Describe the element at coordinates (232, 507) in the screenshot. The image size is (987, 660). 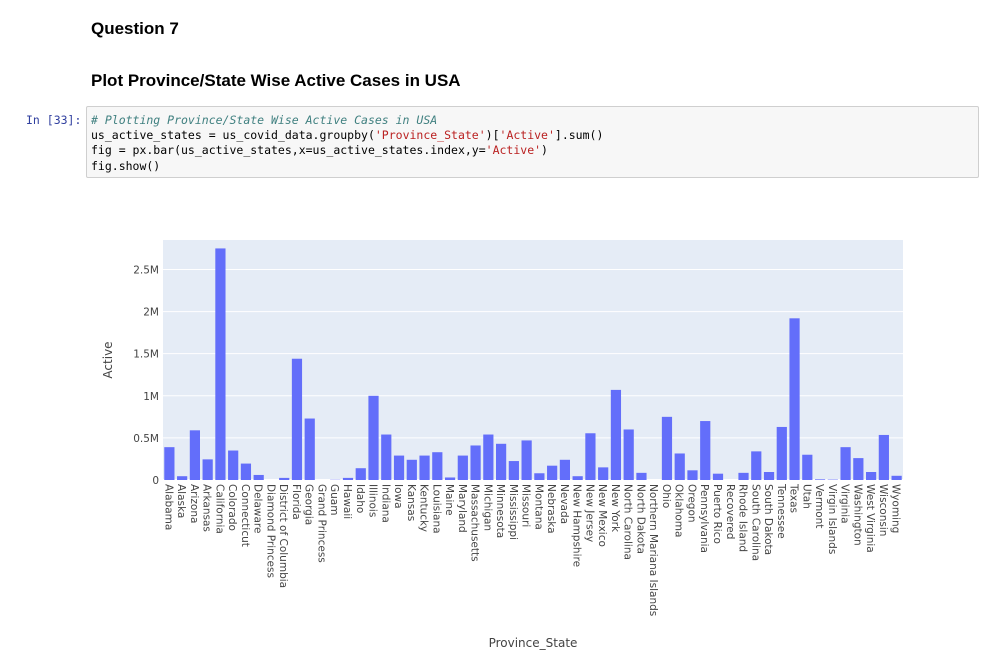
I see `x-tick-label: Colorado` at that location.